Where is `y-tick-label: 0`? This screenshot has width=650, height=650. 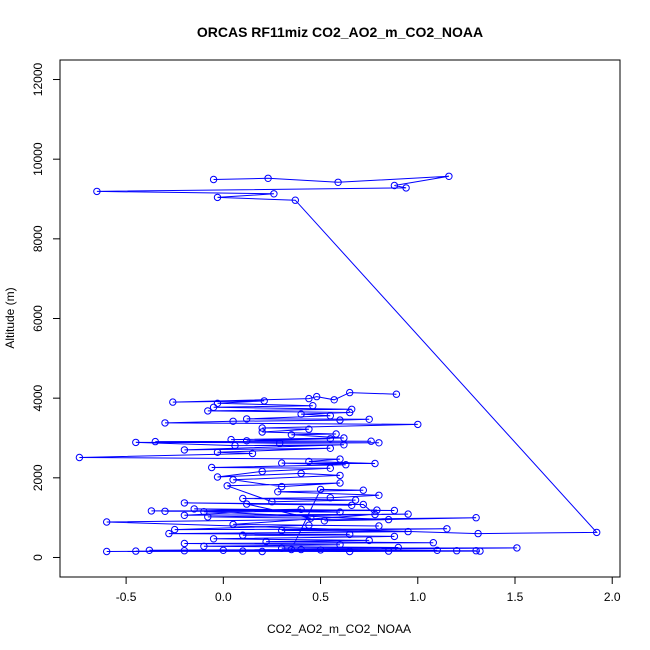 y-tick-label: 0 is located at coordinates (38, 557).